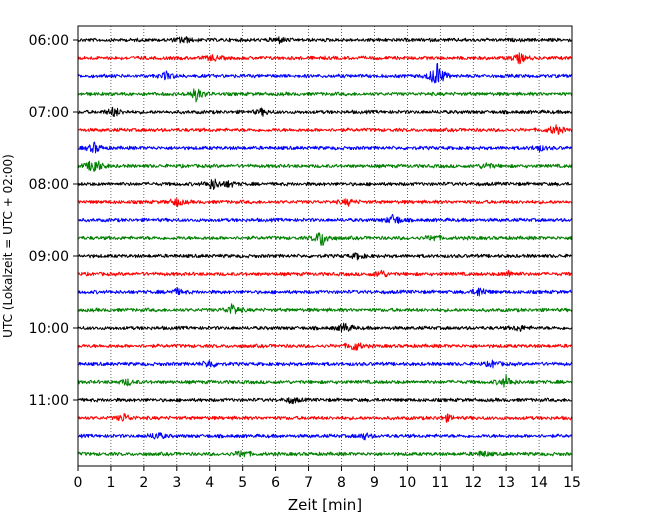 This screenshot has width=650, height=520. Describe the element at coordinates (110, 483) in the screenshot. I see `x-tick-label: 1` at that location.